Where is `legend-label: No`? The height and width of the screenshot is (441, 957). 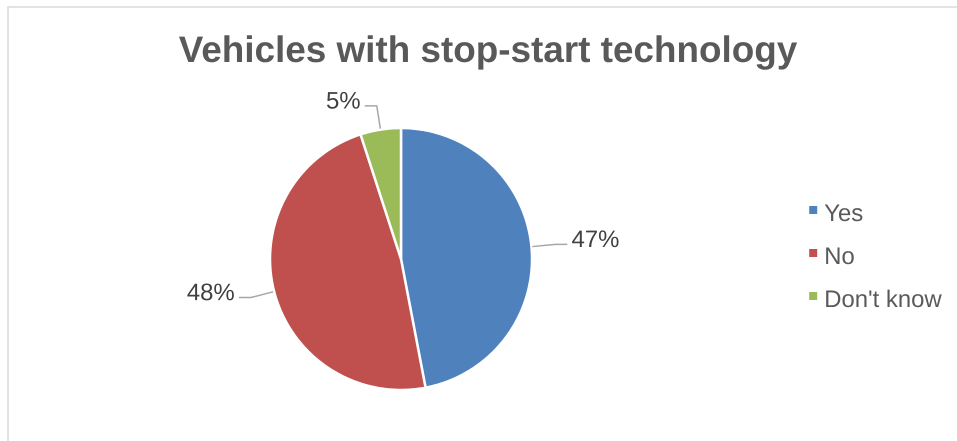 legend-label: No is located at coordinates (840, 256).